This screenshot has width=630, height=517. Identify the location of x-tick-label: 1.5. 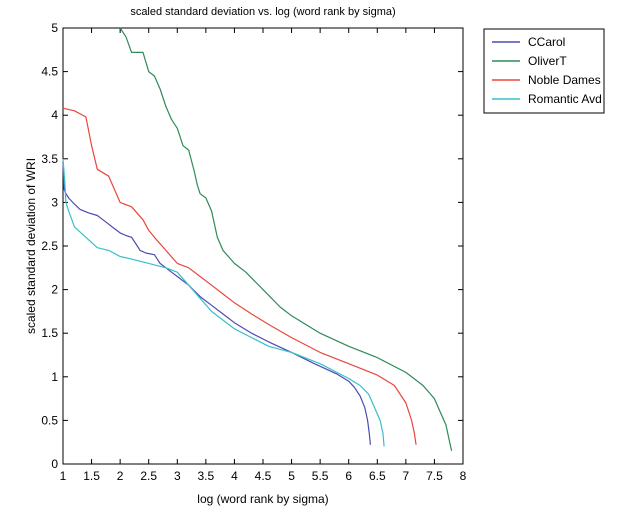
(91, 476).